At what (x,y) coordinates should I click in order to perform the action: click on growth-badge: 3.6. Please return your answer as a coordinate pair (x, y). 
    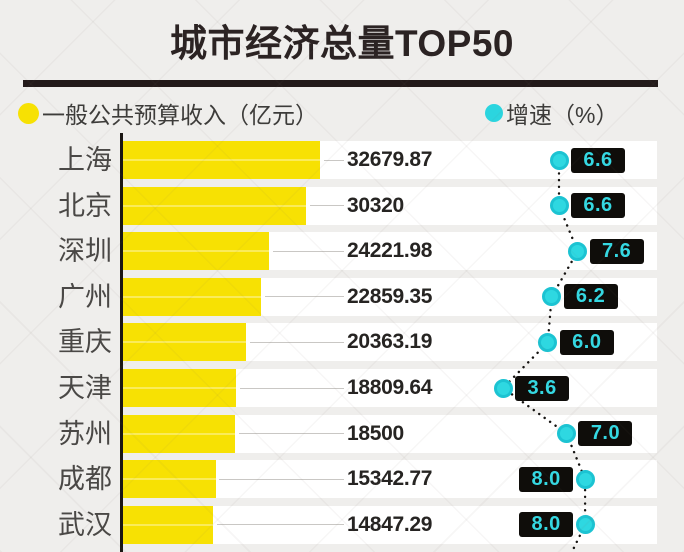
    Looking at the image, I should click on (542, 388).